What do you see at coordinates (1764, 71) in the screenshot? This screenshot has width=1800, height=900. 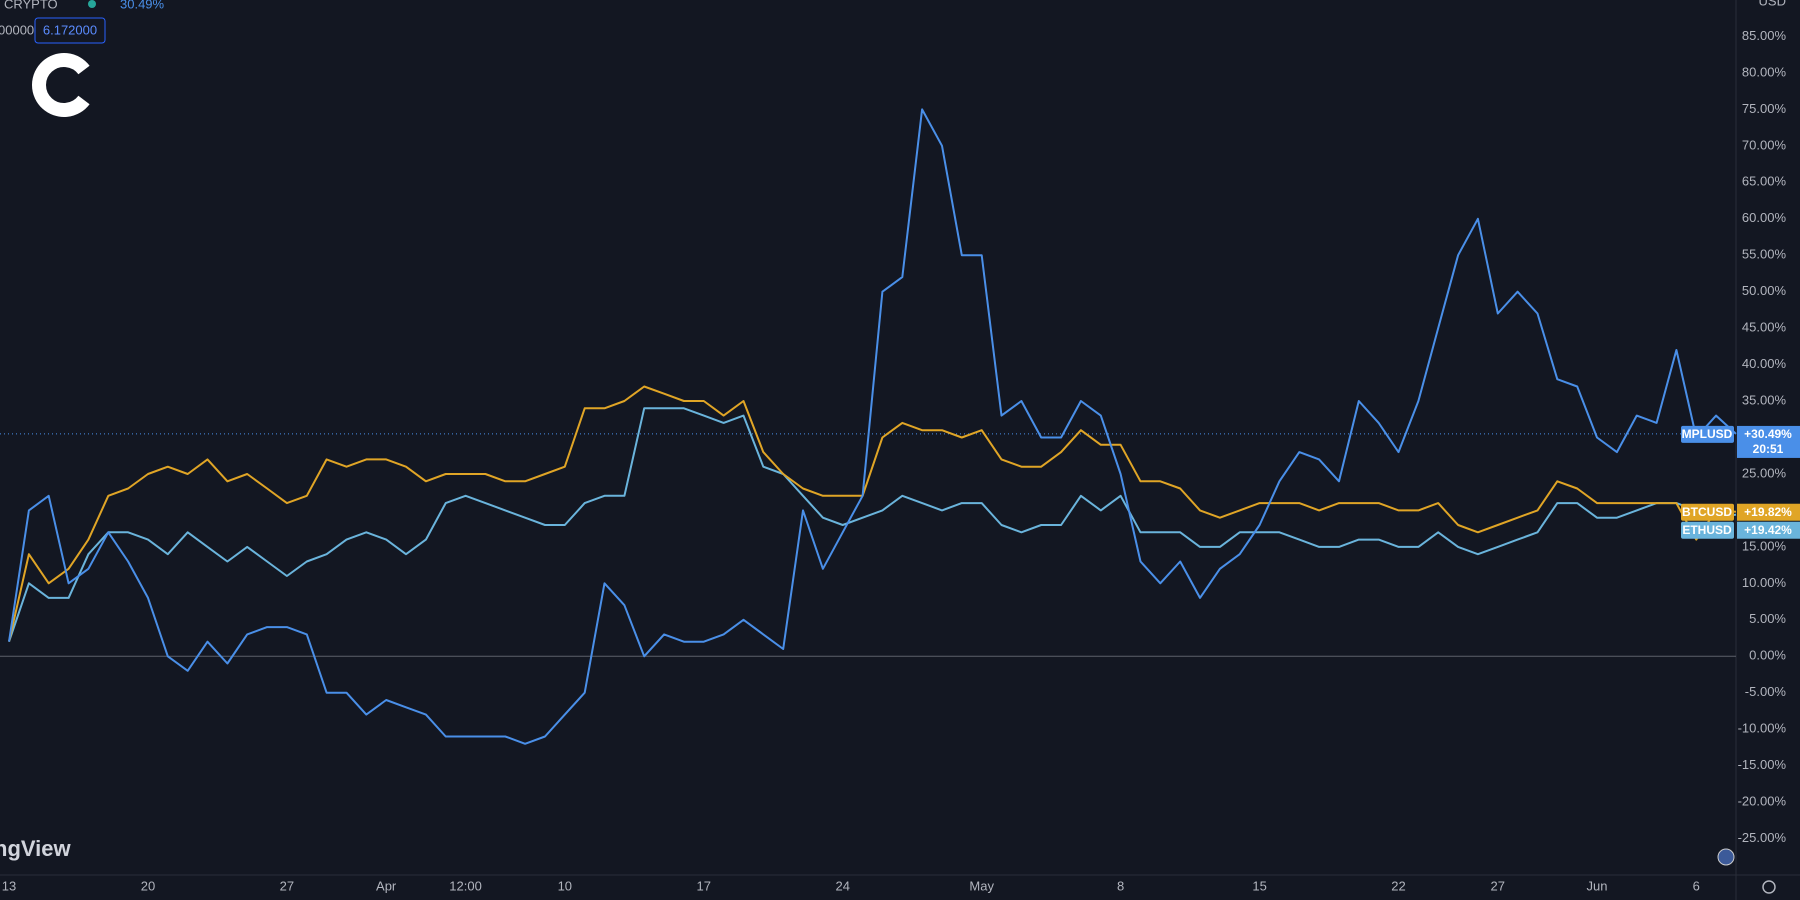 I see `y-tick-label: 80.00%` at bounding box center [1764, 71].